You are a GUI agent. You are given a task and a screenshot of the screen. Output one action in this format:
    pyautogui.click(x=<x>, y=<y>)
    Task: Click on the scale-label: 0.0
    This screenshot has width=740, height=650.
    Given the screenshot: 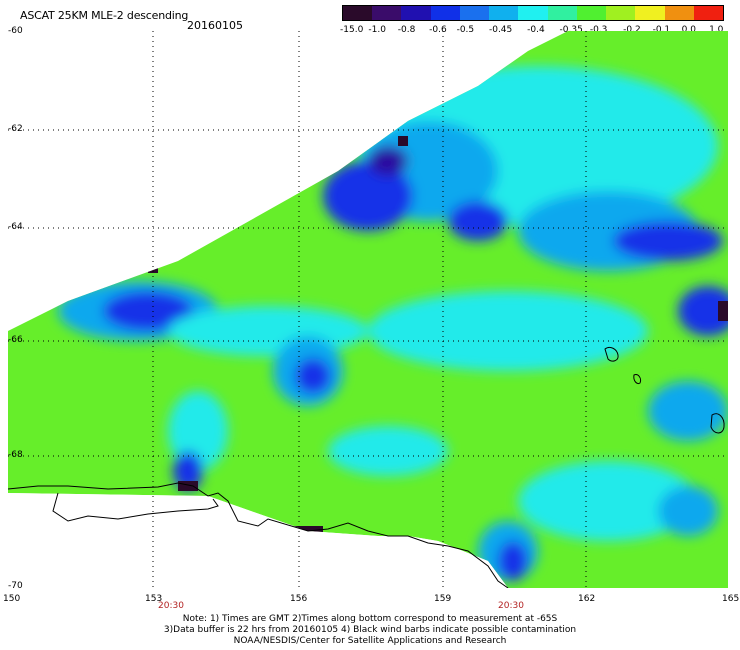 What is the action you would take?
    pyautogui.click(x=688, y=30)
    